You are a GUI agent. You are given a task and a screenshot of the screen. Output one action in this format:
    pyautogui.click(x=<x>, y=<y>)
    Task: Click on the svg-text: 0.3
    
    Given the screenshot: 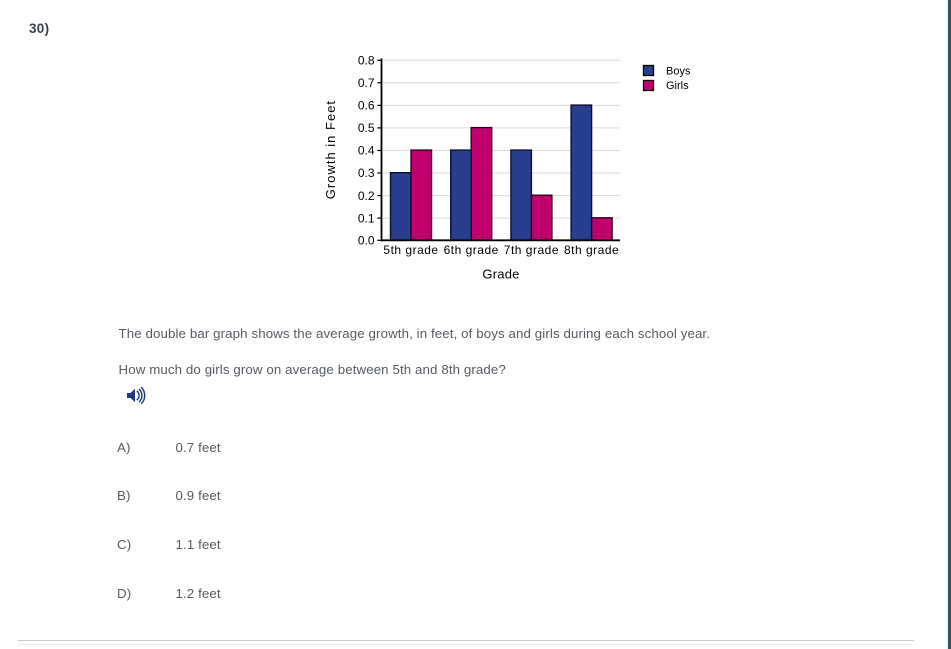 What is the action you would take?
    pyautogui.click(x=366, y=173)
    